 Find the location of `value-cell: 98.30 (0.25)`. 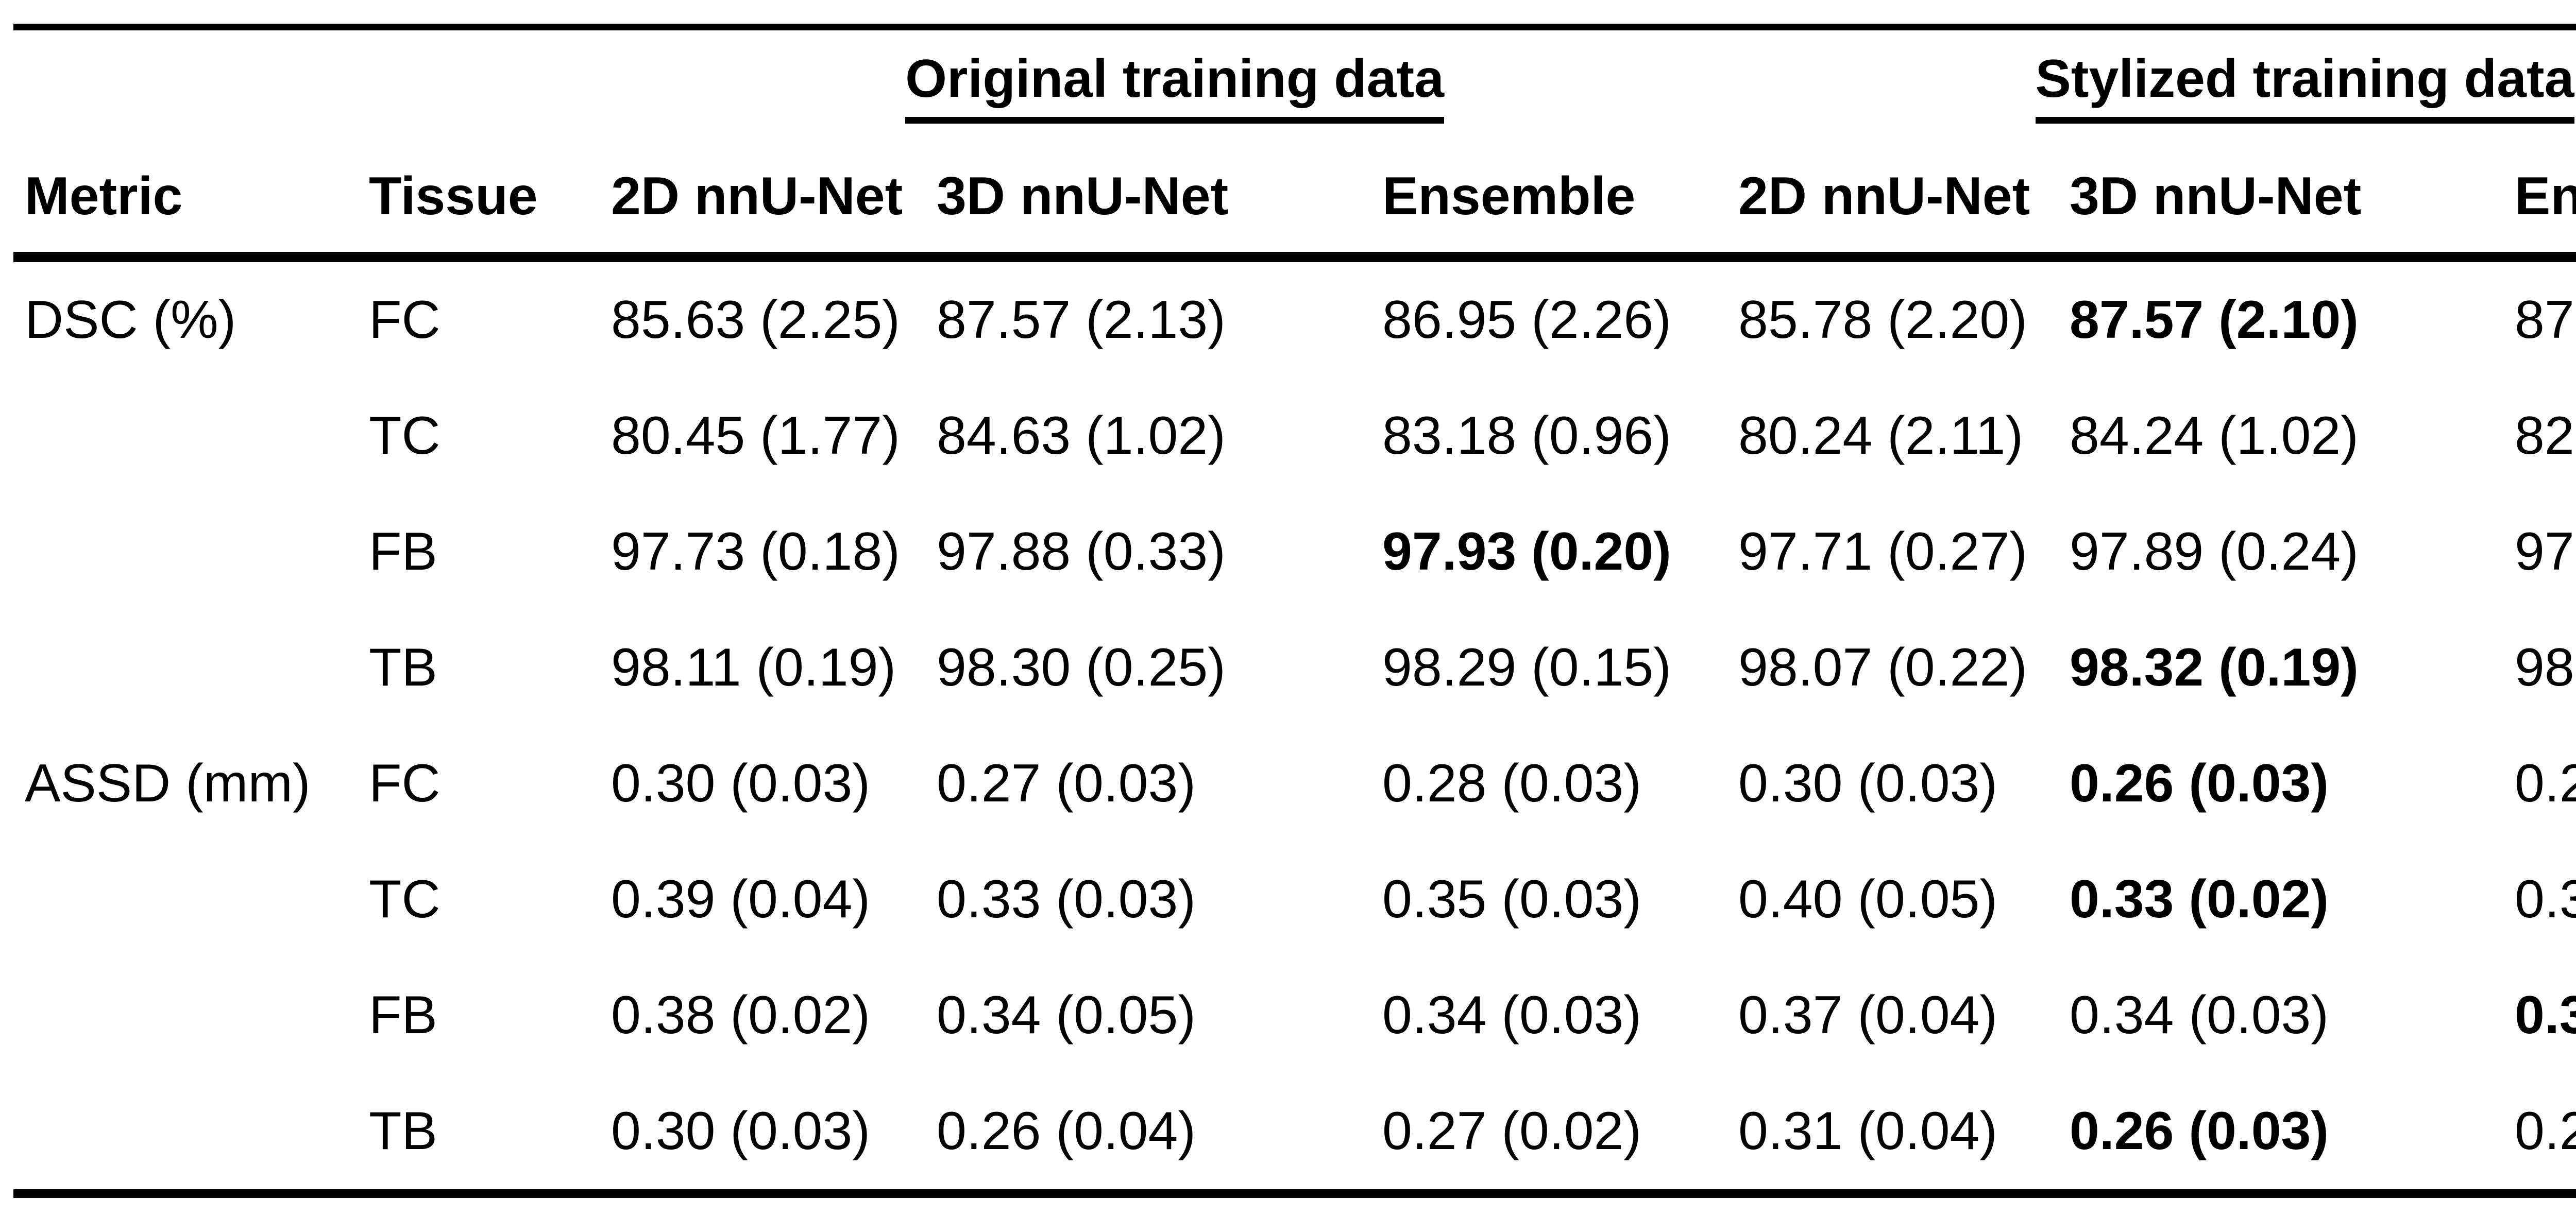

value-cell: 98.30 (0.25) is located at coordinates (1081, 667).